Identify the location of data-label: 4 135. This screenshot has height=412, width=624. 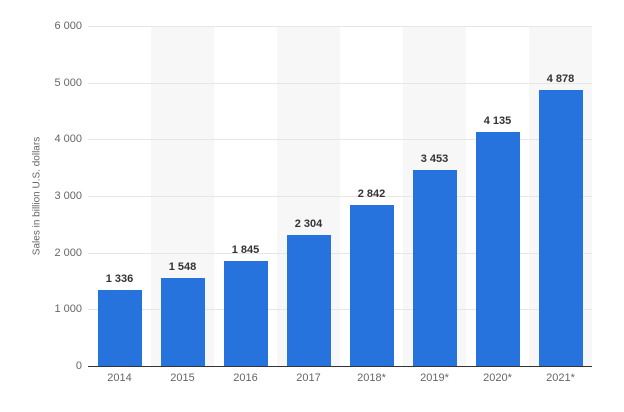
(497, 120).